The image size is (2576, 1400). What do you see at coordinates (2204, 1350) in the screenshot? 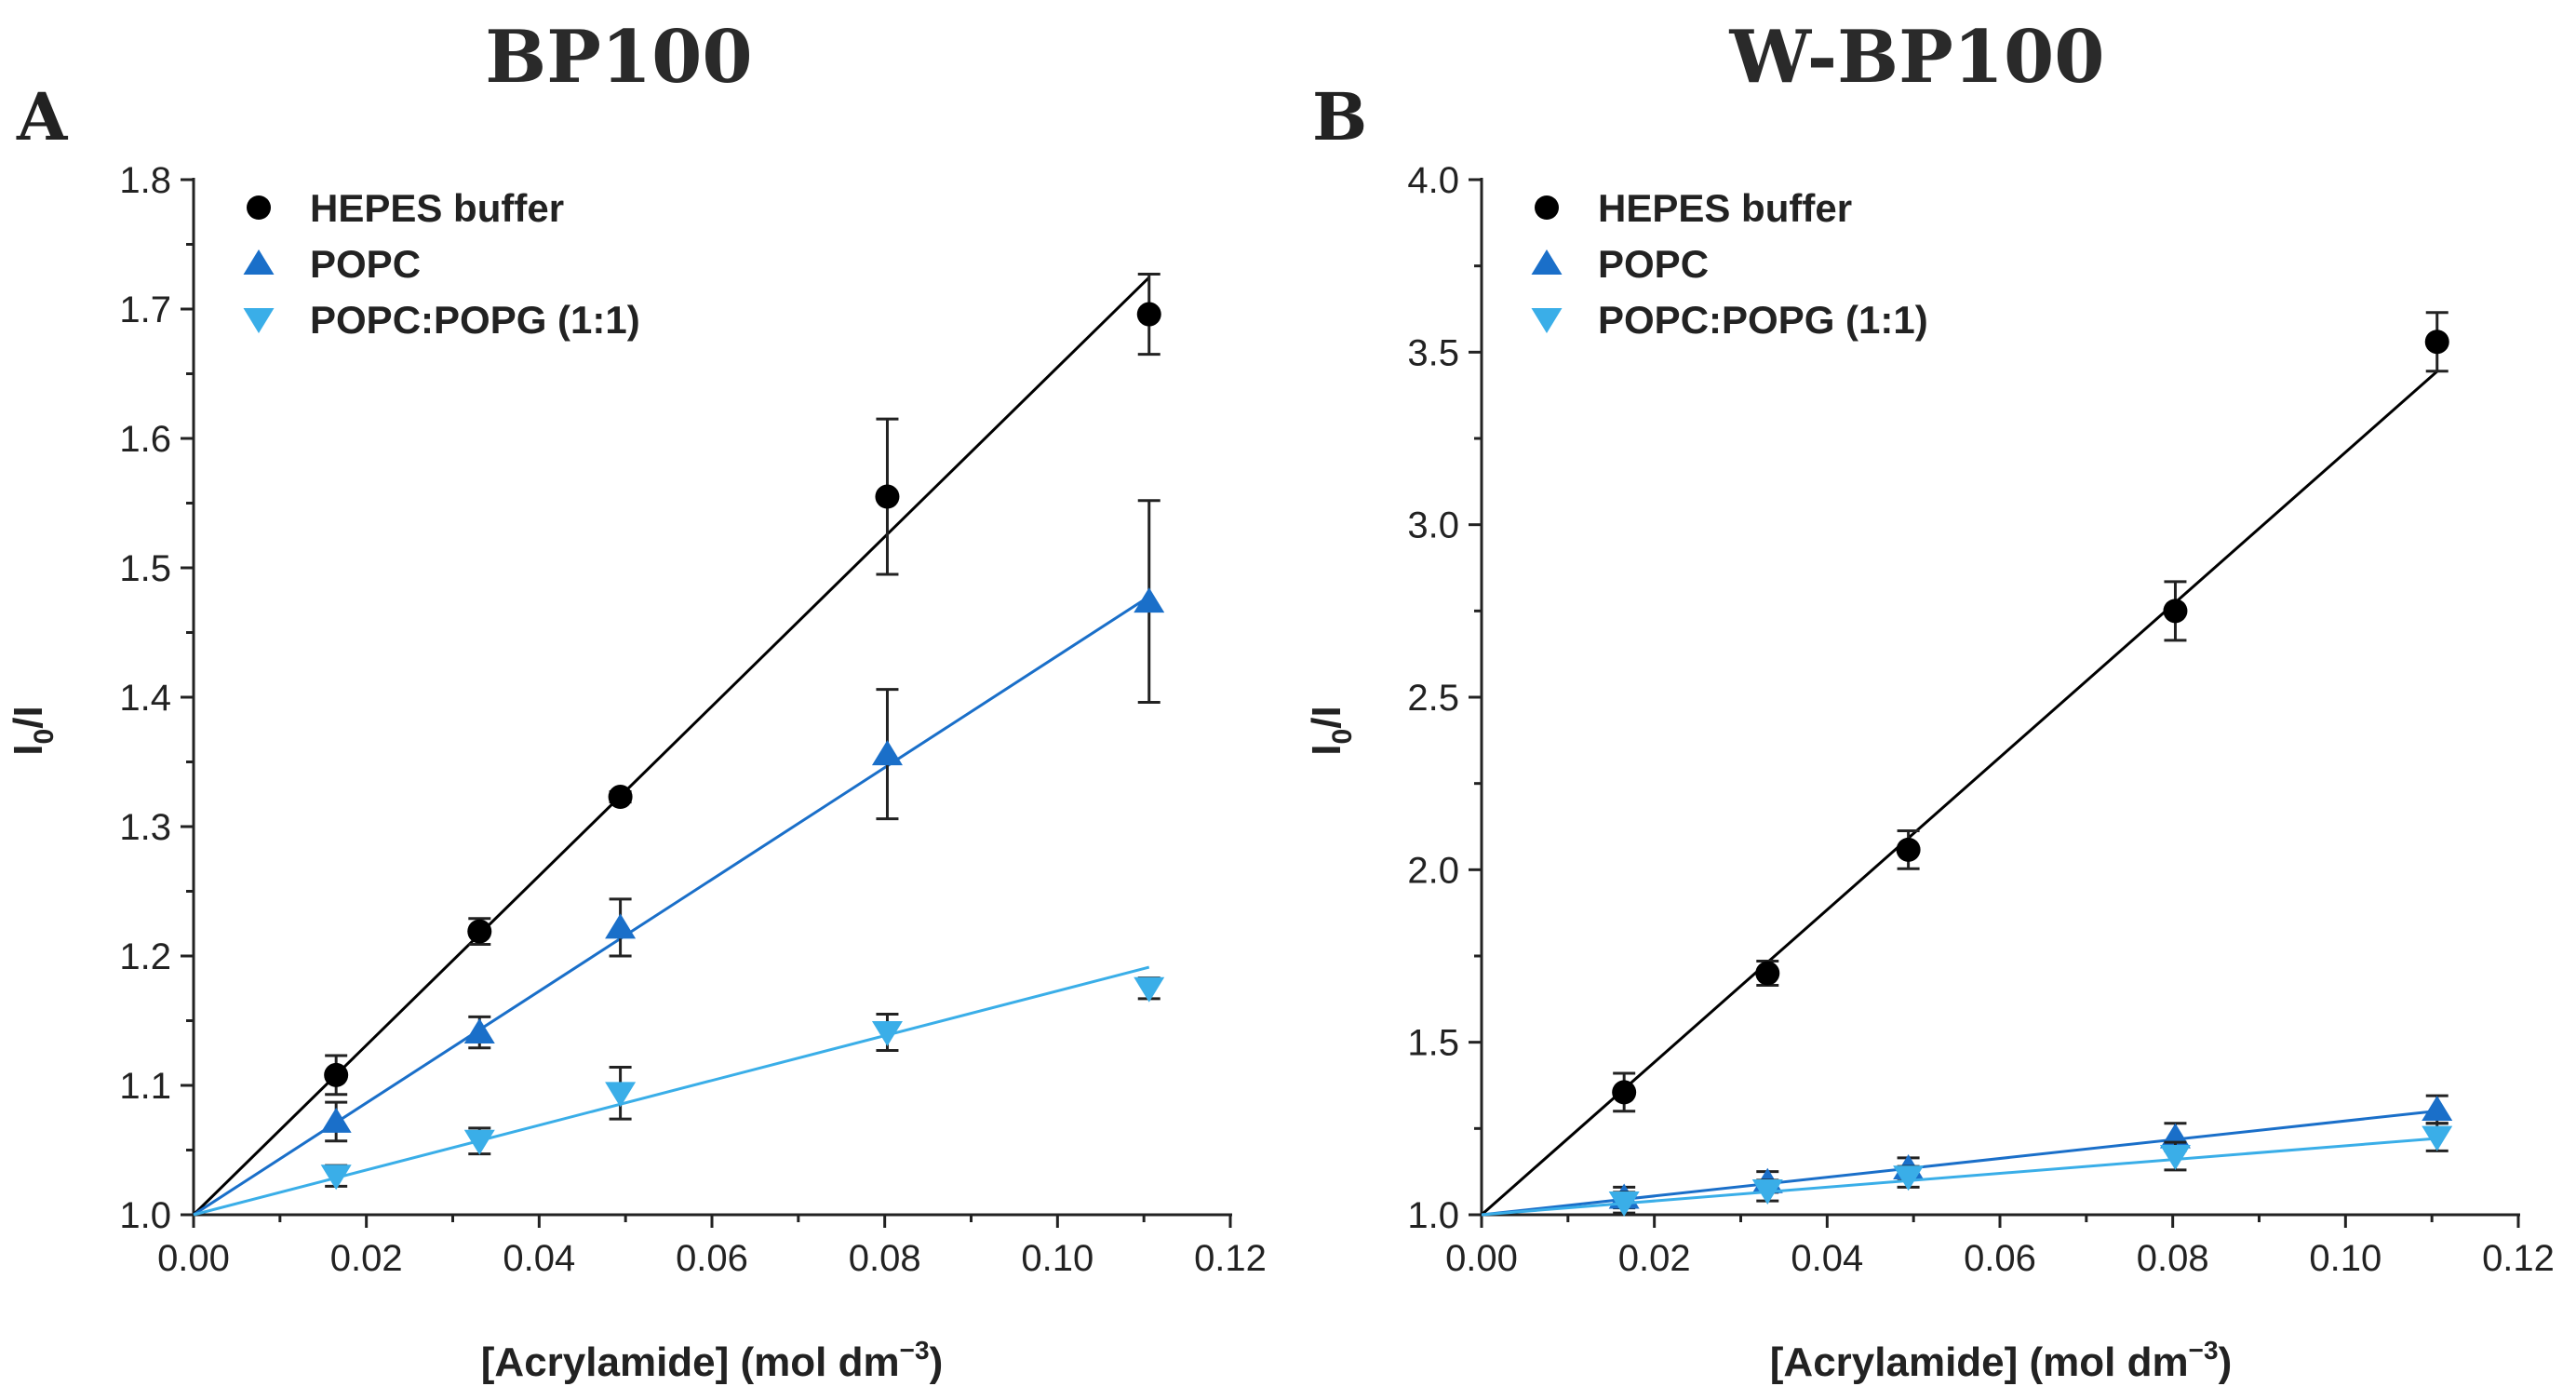
I see `x-axis-label-superscript: −3` at bounding box center [2204, 1350].